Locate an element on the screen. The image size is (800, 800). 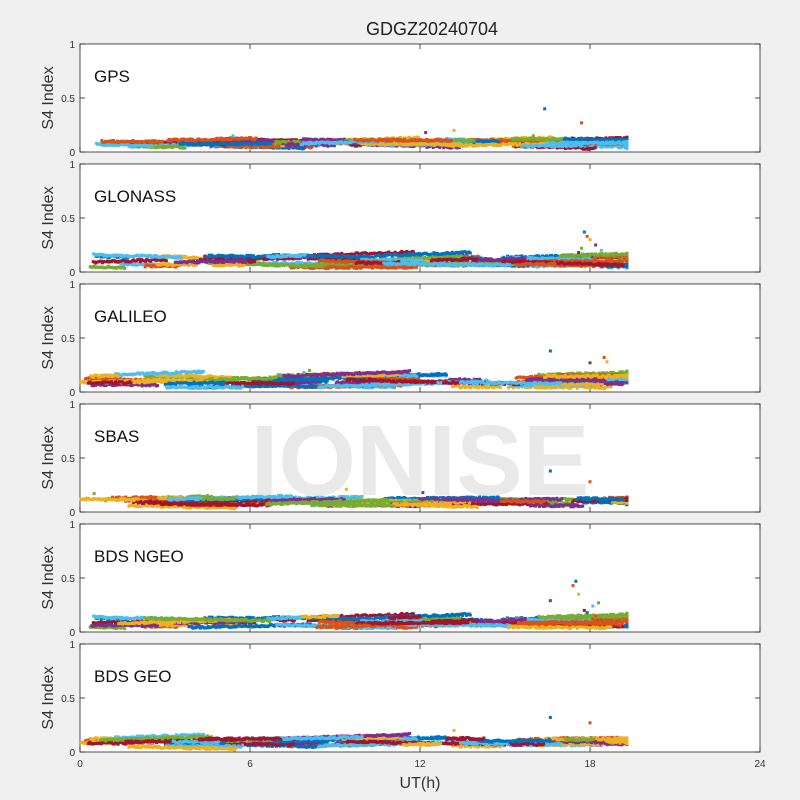
panel-glonass: 0 0.5 1 S4 Index GLONASS is located at coordinates (400, 219).